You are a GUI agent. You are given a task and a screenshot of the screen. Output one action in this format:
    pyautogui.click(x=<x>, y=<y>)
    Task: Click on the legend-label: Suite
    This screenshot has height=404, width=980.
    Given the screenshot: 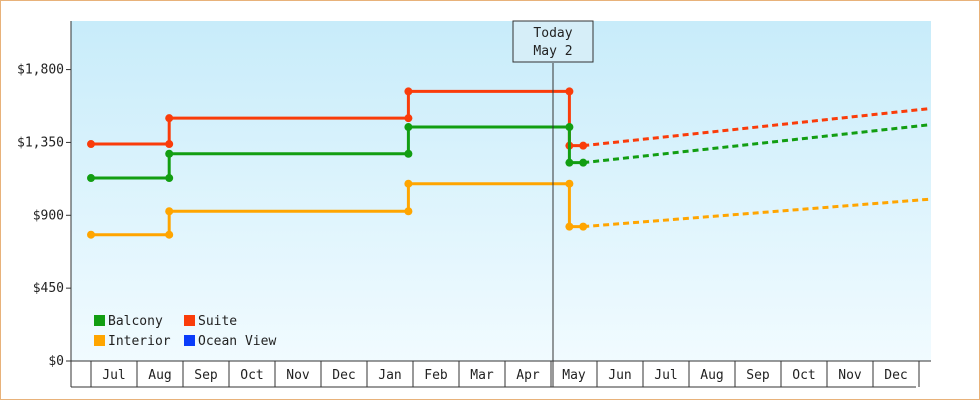 What is the action you would take?
    pyautogui.click(x=217, y=321)
    